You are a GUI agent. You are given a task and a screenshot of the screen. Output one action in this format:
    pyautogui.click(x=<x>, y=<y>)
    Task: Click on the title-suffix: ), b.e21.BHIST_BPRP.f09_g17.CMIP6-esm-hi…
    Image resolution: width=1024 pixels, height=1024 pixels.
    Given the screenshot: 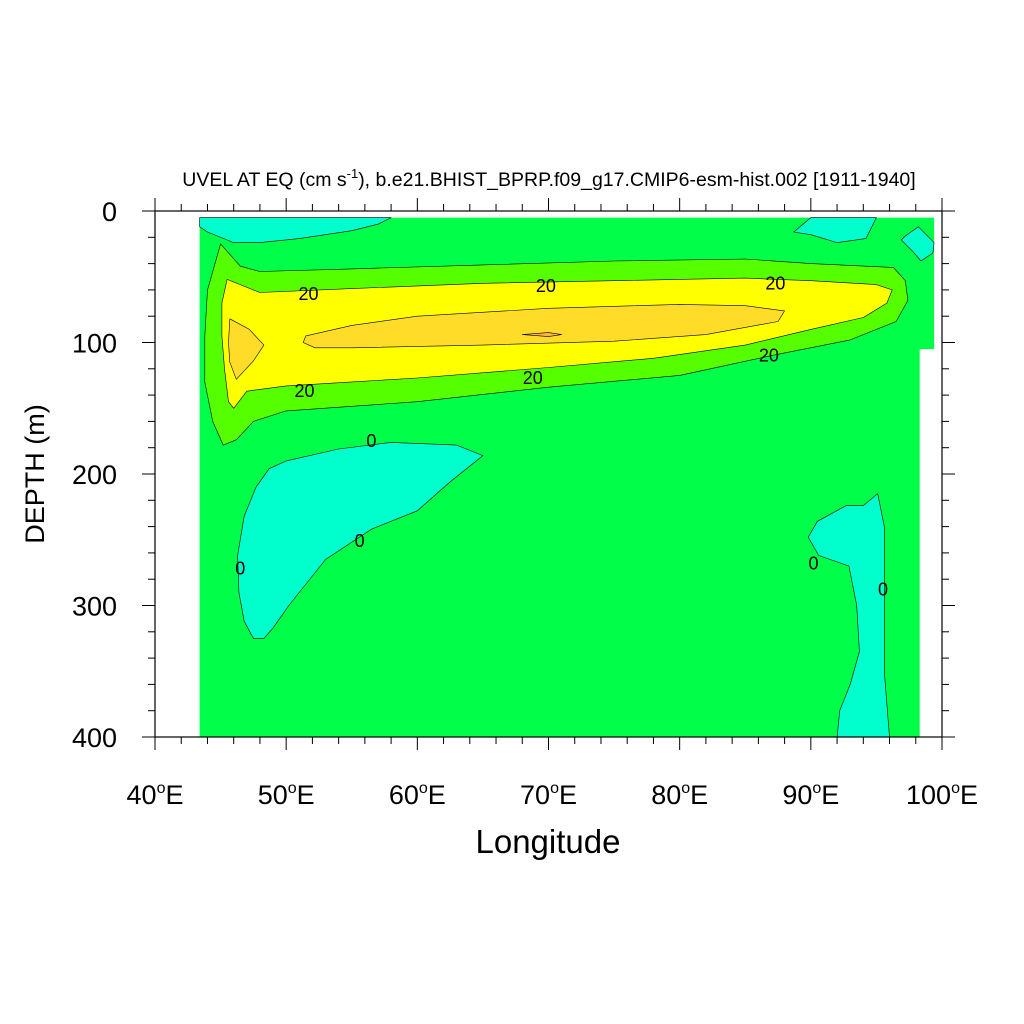 What is the action you would take?
    pyautogui.click(x=637, y=180)
    